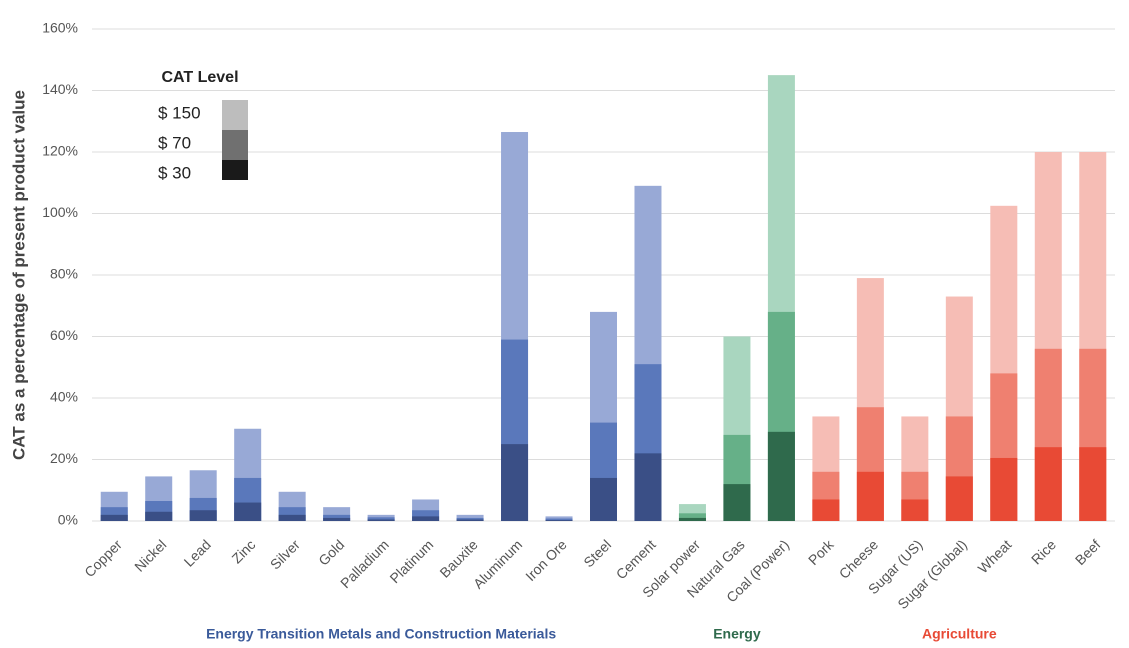 This screenshot has width=1129, height=648. I want to click on y-tick-label: 120%, so click(60, 151).